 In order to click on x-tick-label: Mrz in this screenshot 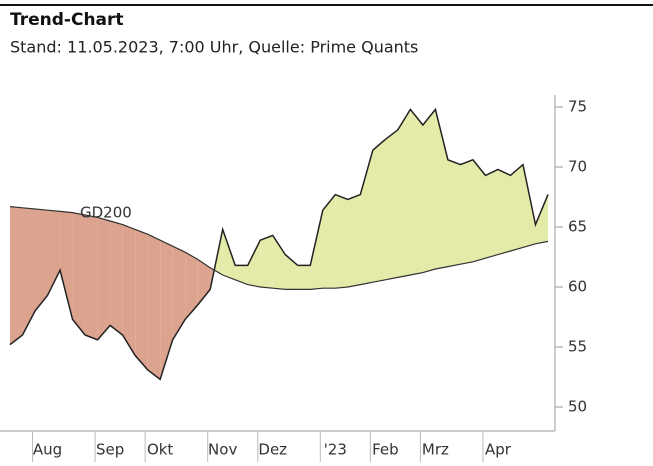, I will do `click(435, 450)`.